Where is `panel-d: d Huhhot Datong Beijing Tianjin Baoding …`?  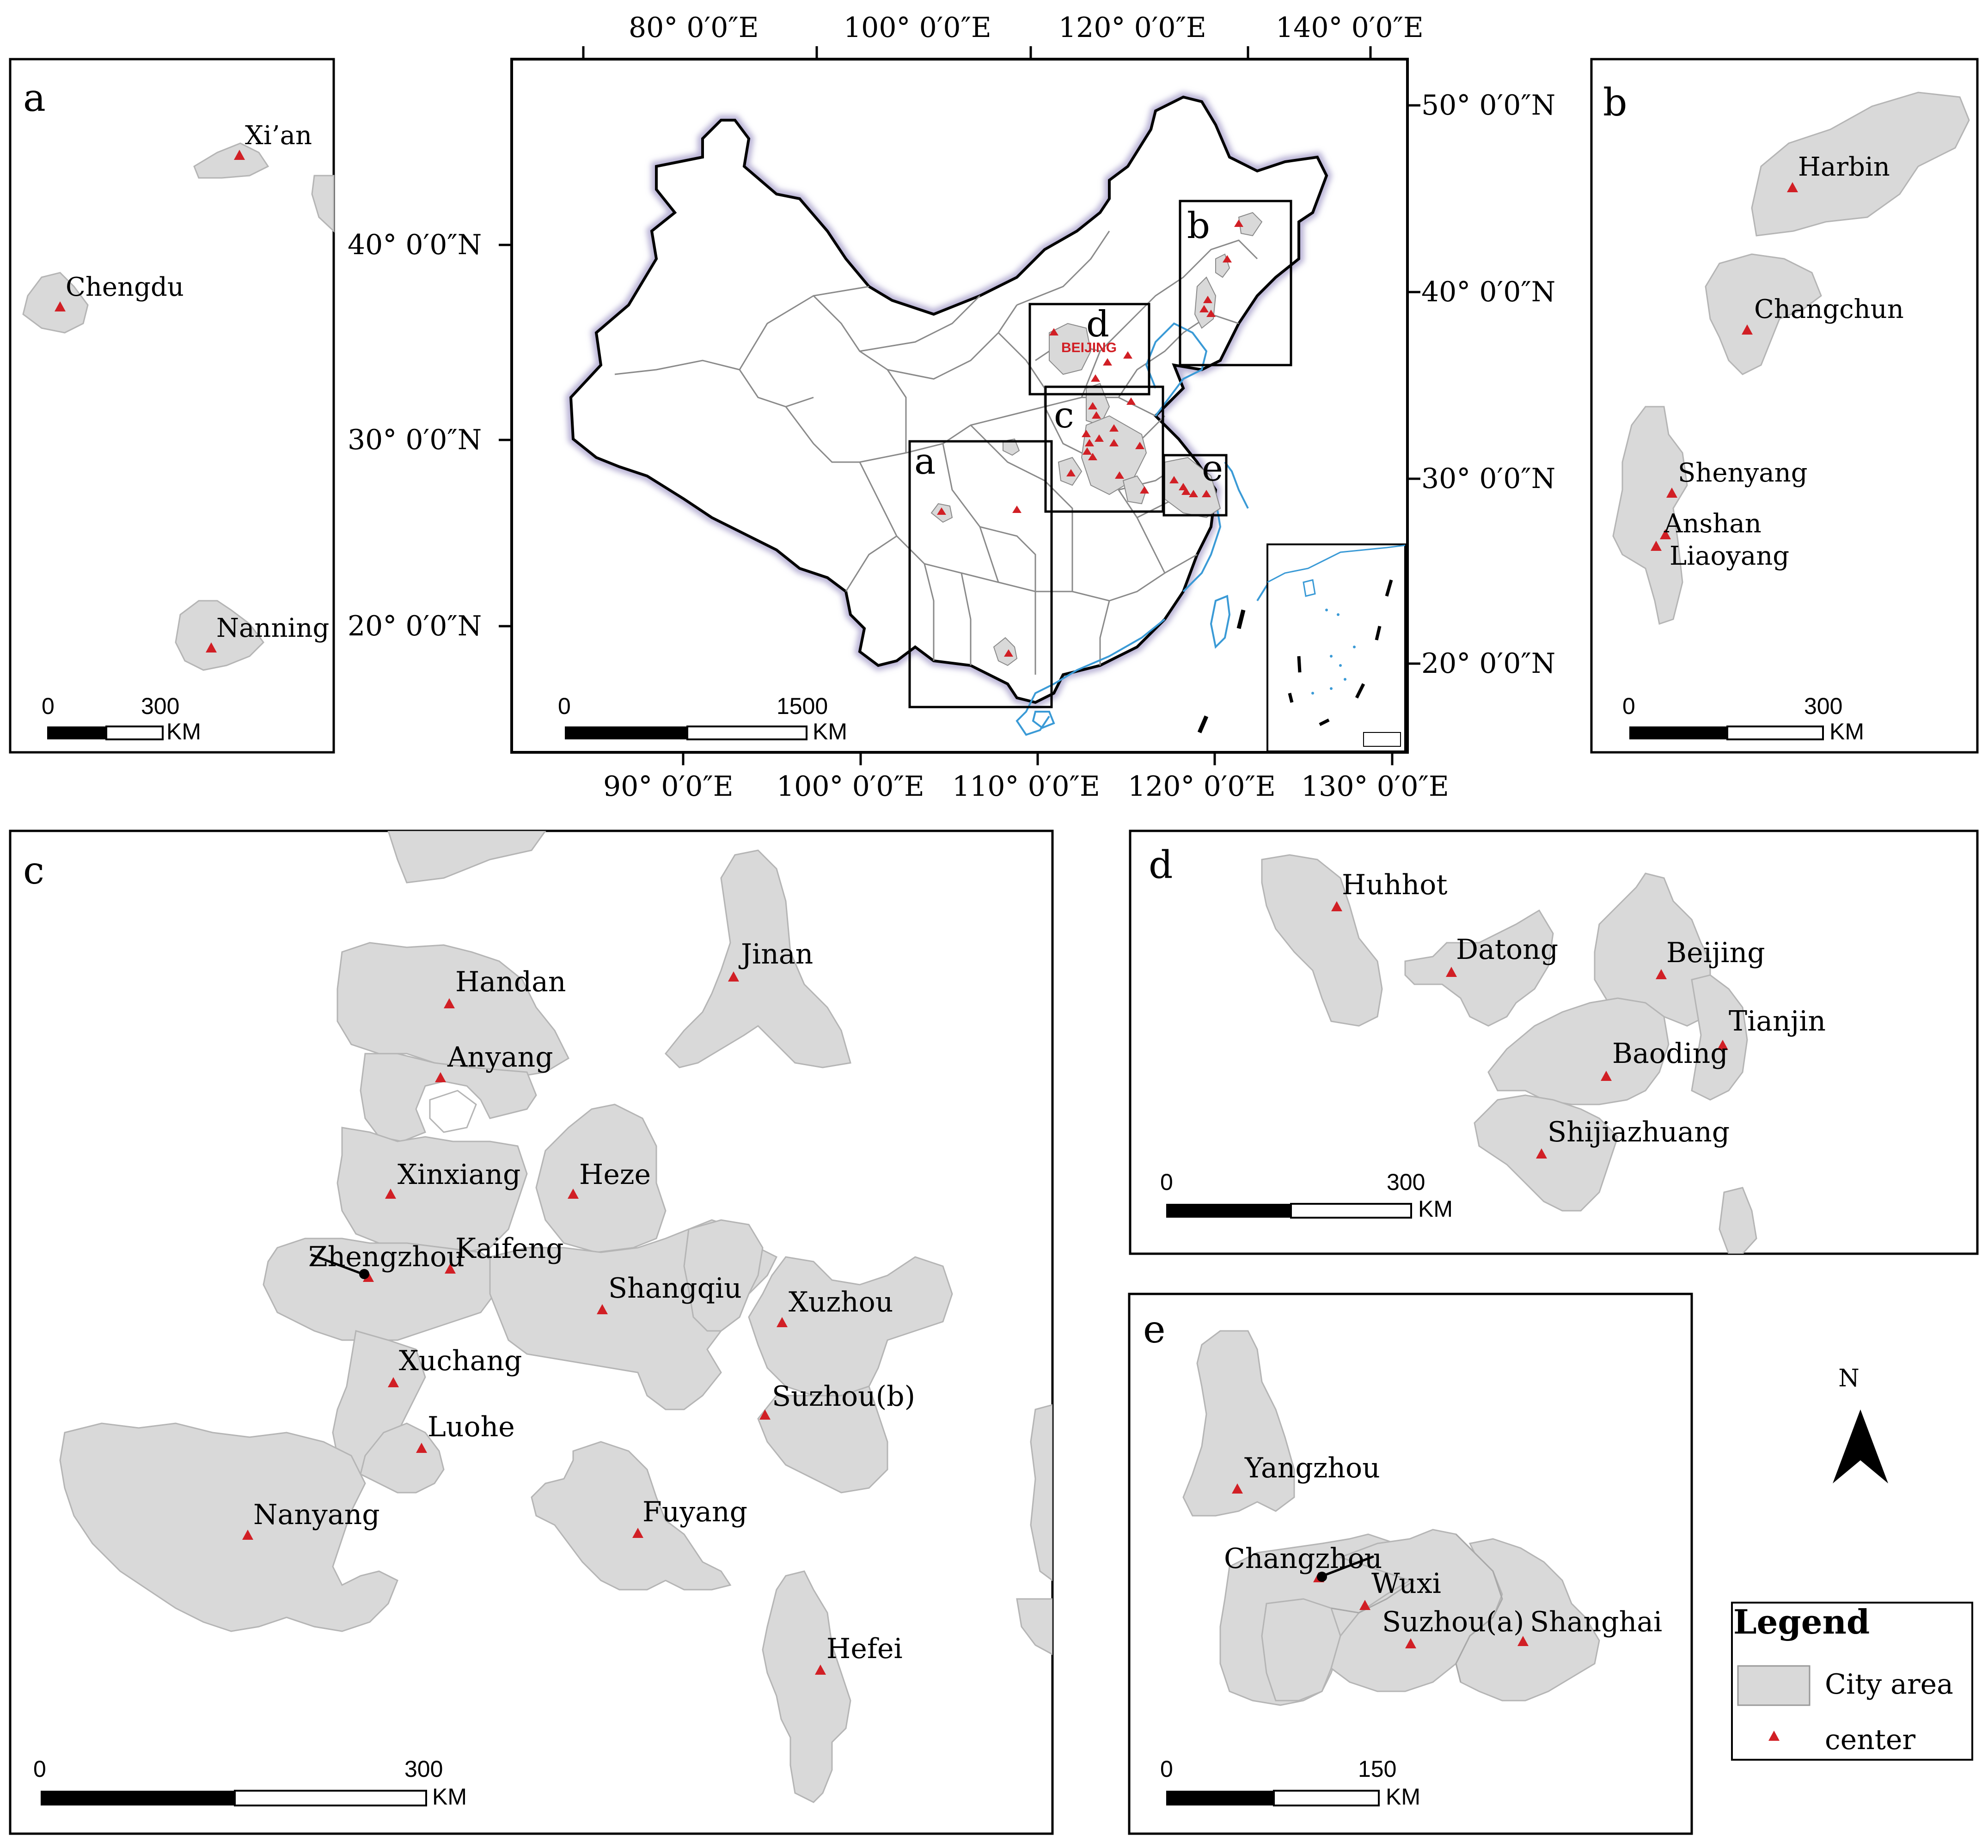 panel-d: d Huhhot Datong Beijing Tianjin Baoding … is located at coordinates (1554, 1042).